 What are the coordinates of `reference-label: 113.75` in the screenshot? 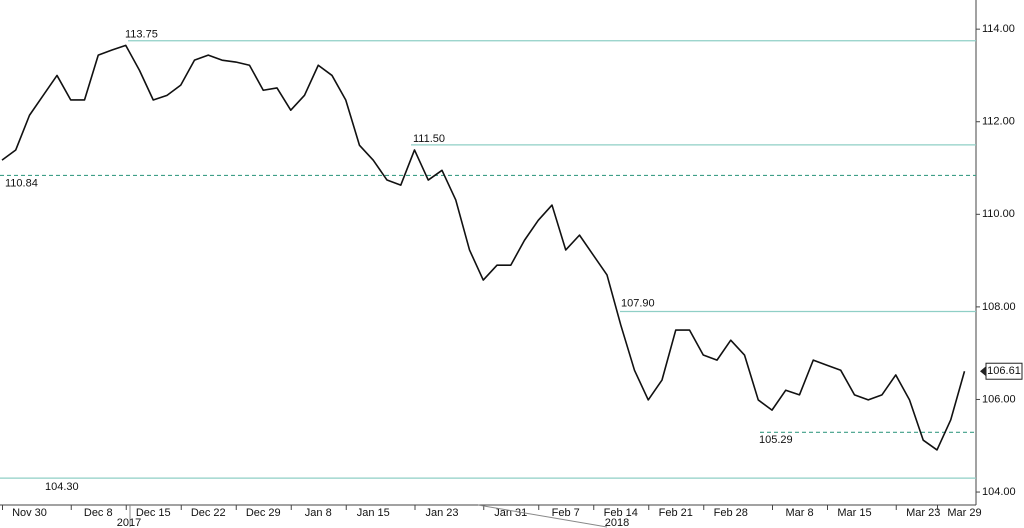 It's located at (141, 35).